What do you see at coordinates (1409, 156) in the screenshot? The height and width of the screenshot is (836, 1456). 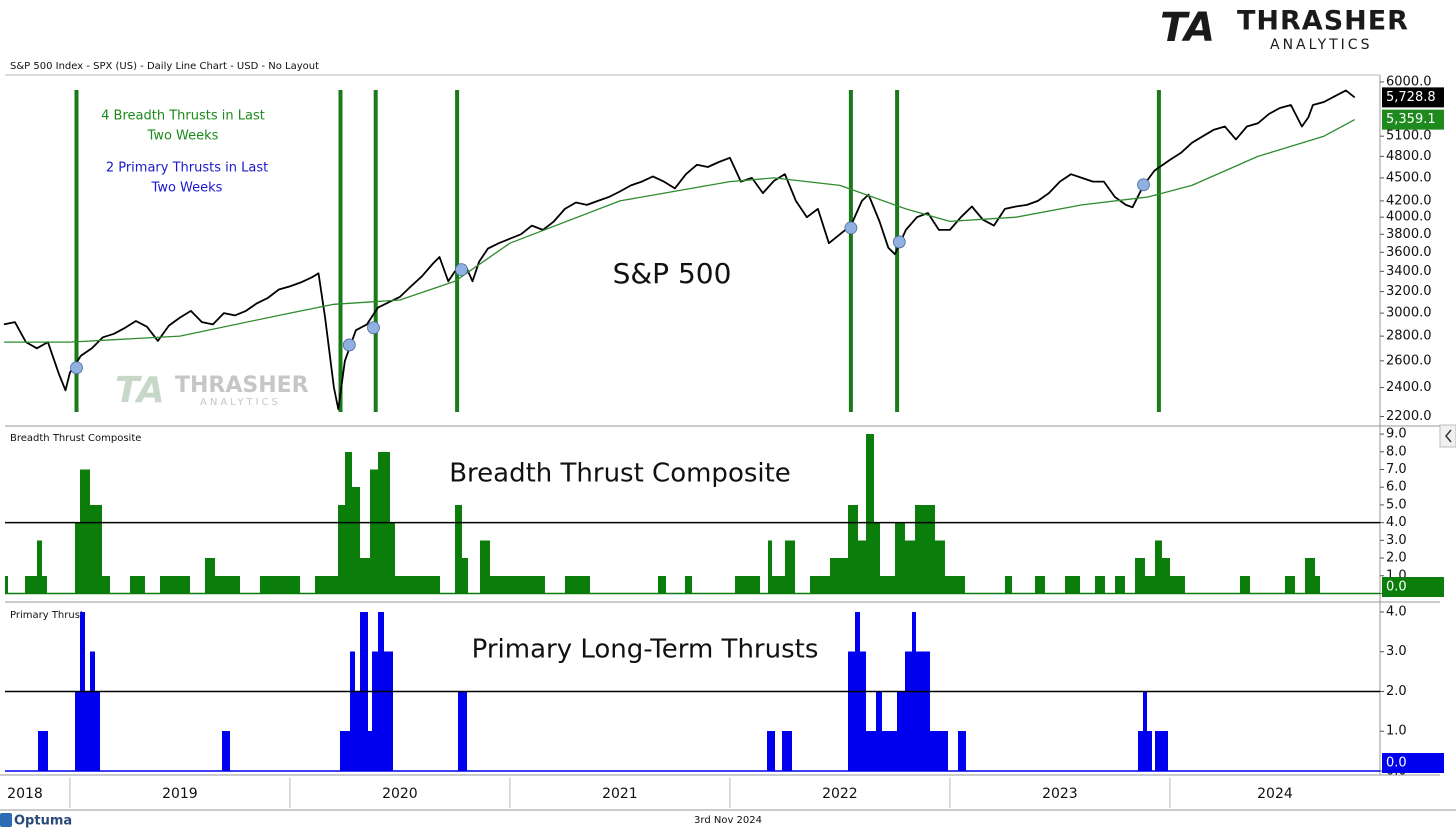 I see `y-tick-label: 4800.0` at bounding box center [1409, 156].